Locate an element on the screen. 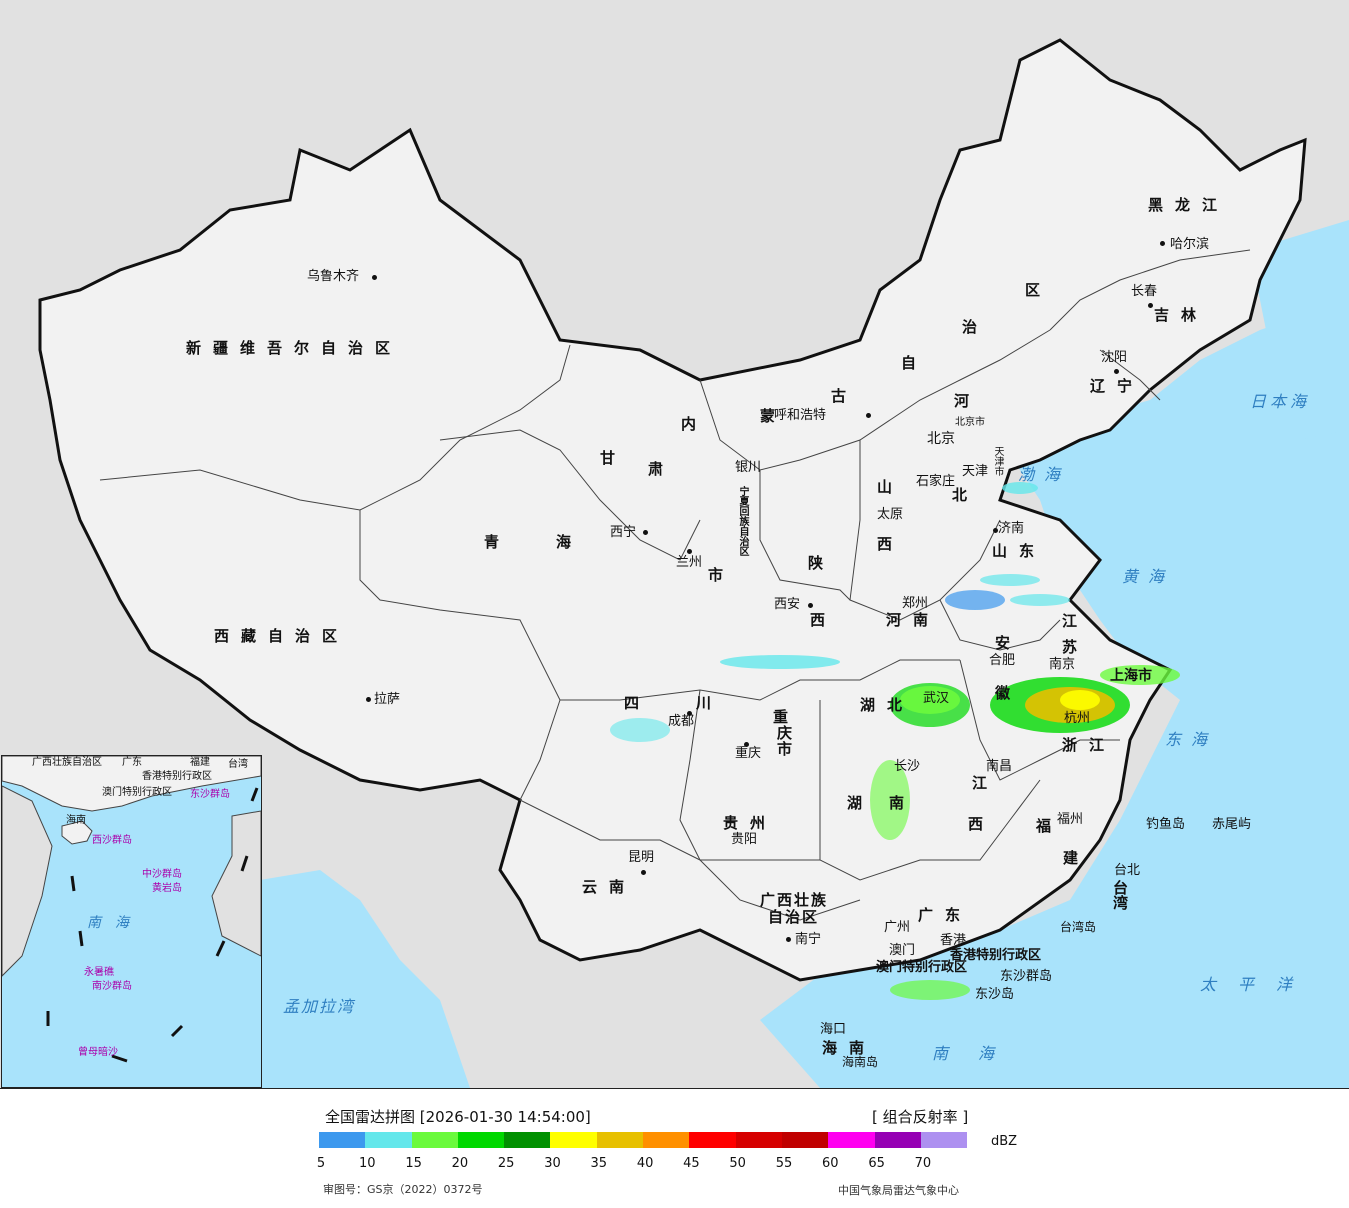 This screenshot has height=1208, width=1349. city-wuhan: 武汉 is located at coordinates (936, 698).